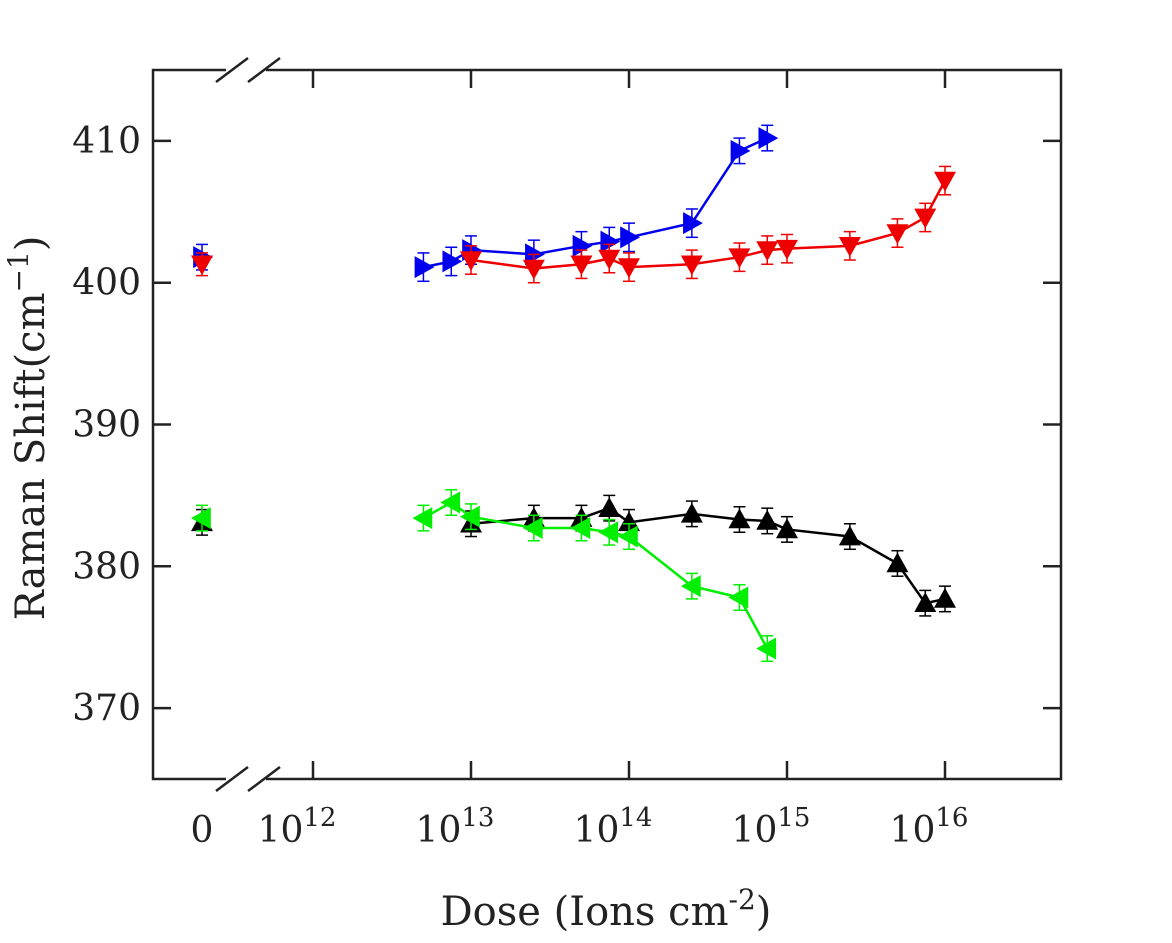  What do you see at coordinates (106, 566) in the screenshot?
I see `y-tick-label: 380` at bounding box center [106, 566].